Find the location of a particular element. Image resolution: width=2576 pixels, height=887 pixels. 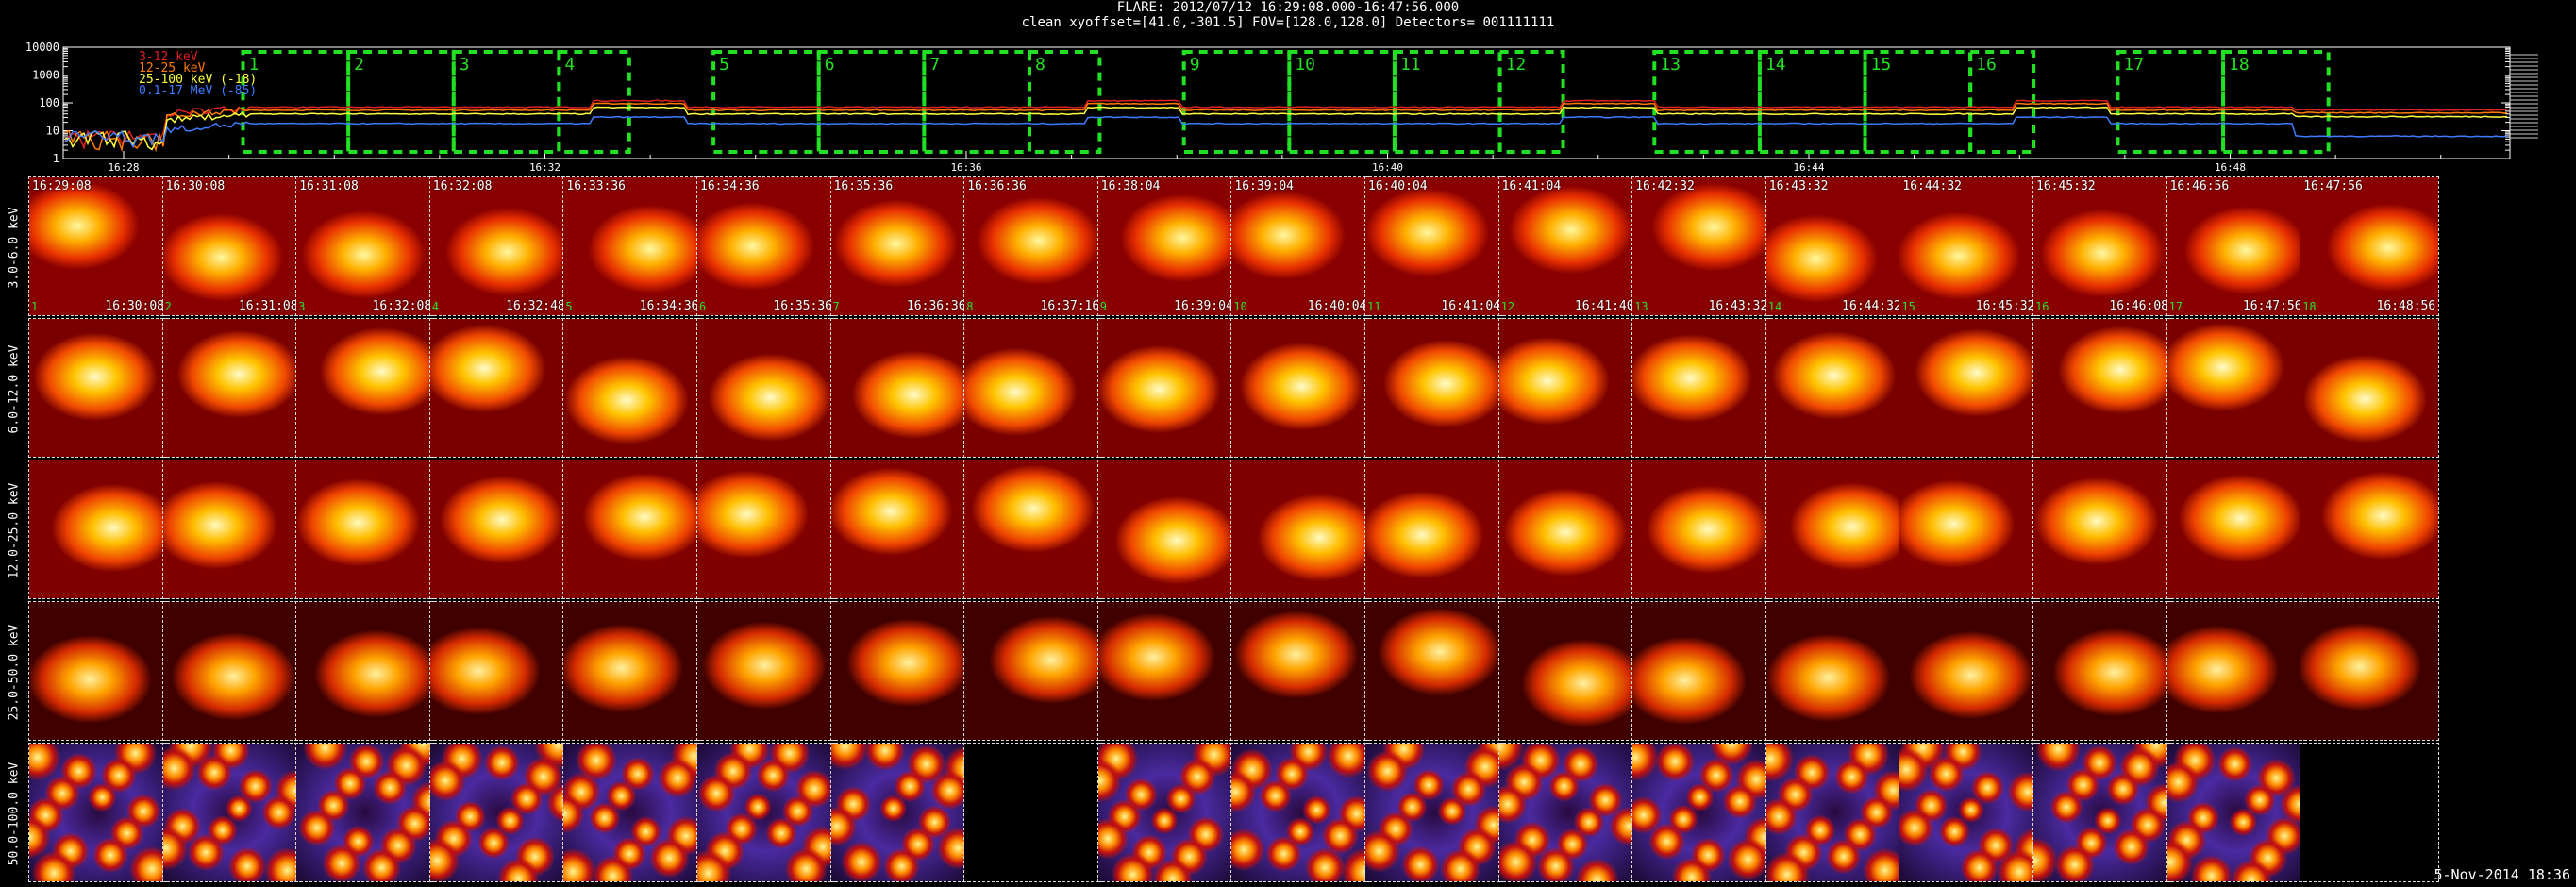

energy-band-label: 6.0-12.0 keV is located at coordinates (14, 389).